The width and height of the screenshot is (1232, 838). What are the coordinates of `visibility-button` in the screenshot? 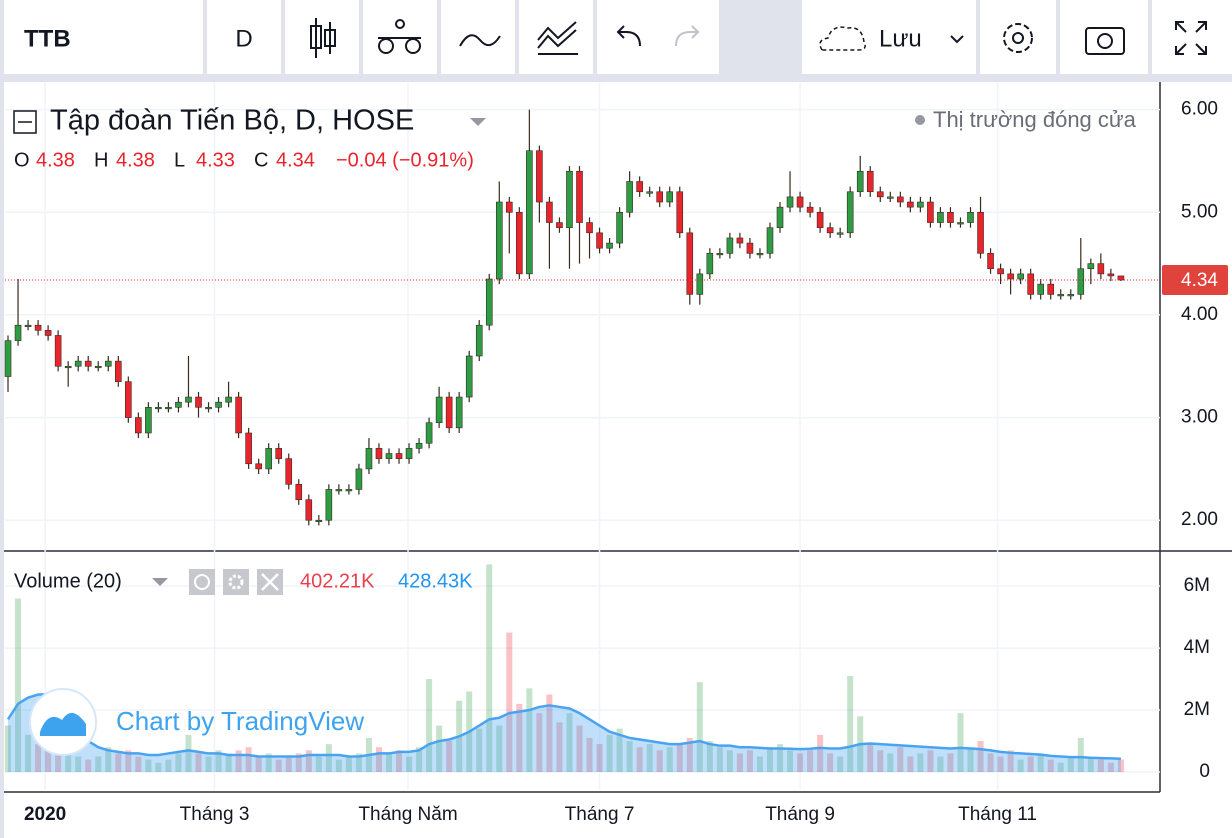 It's located at (202, 582).